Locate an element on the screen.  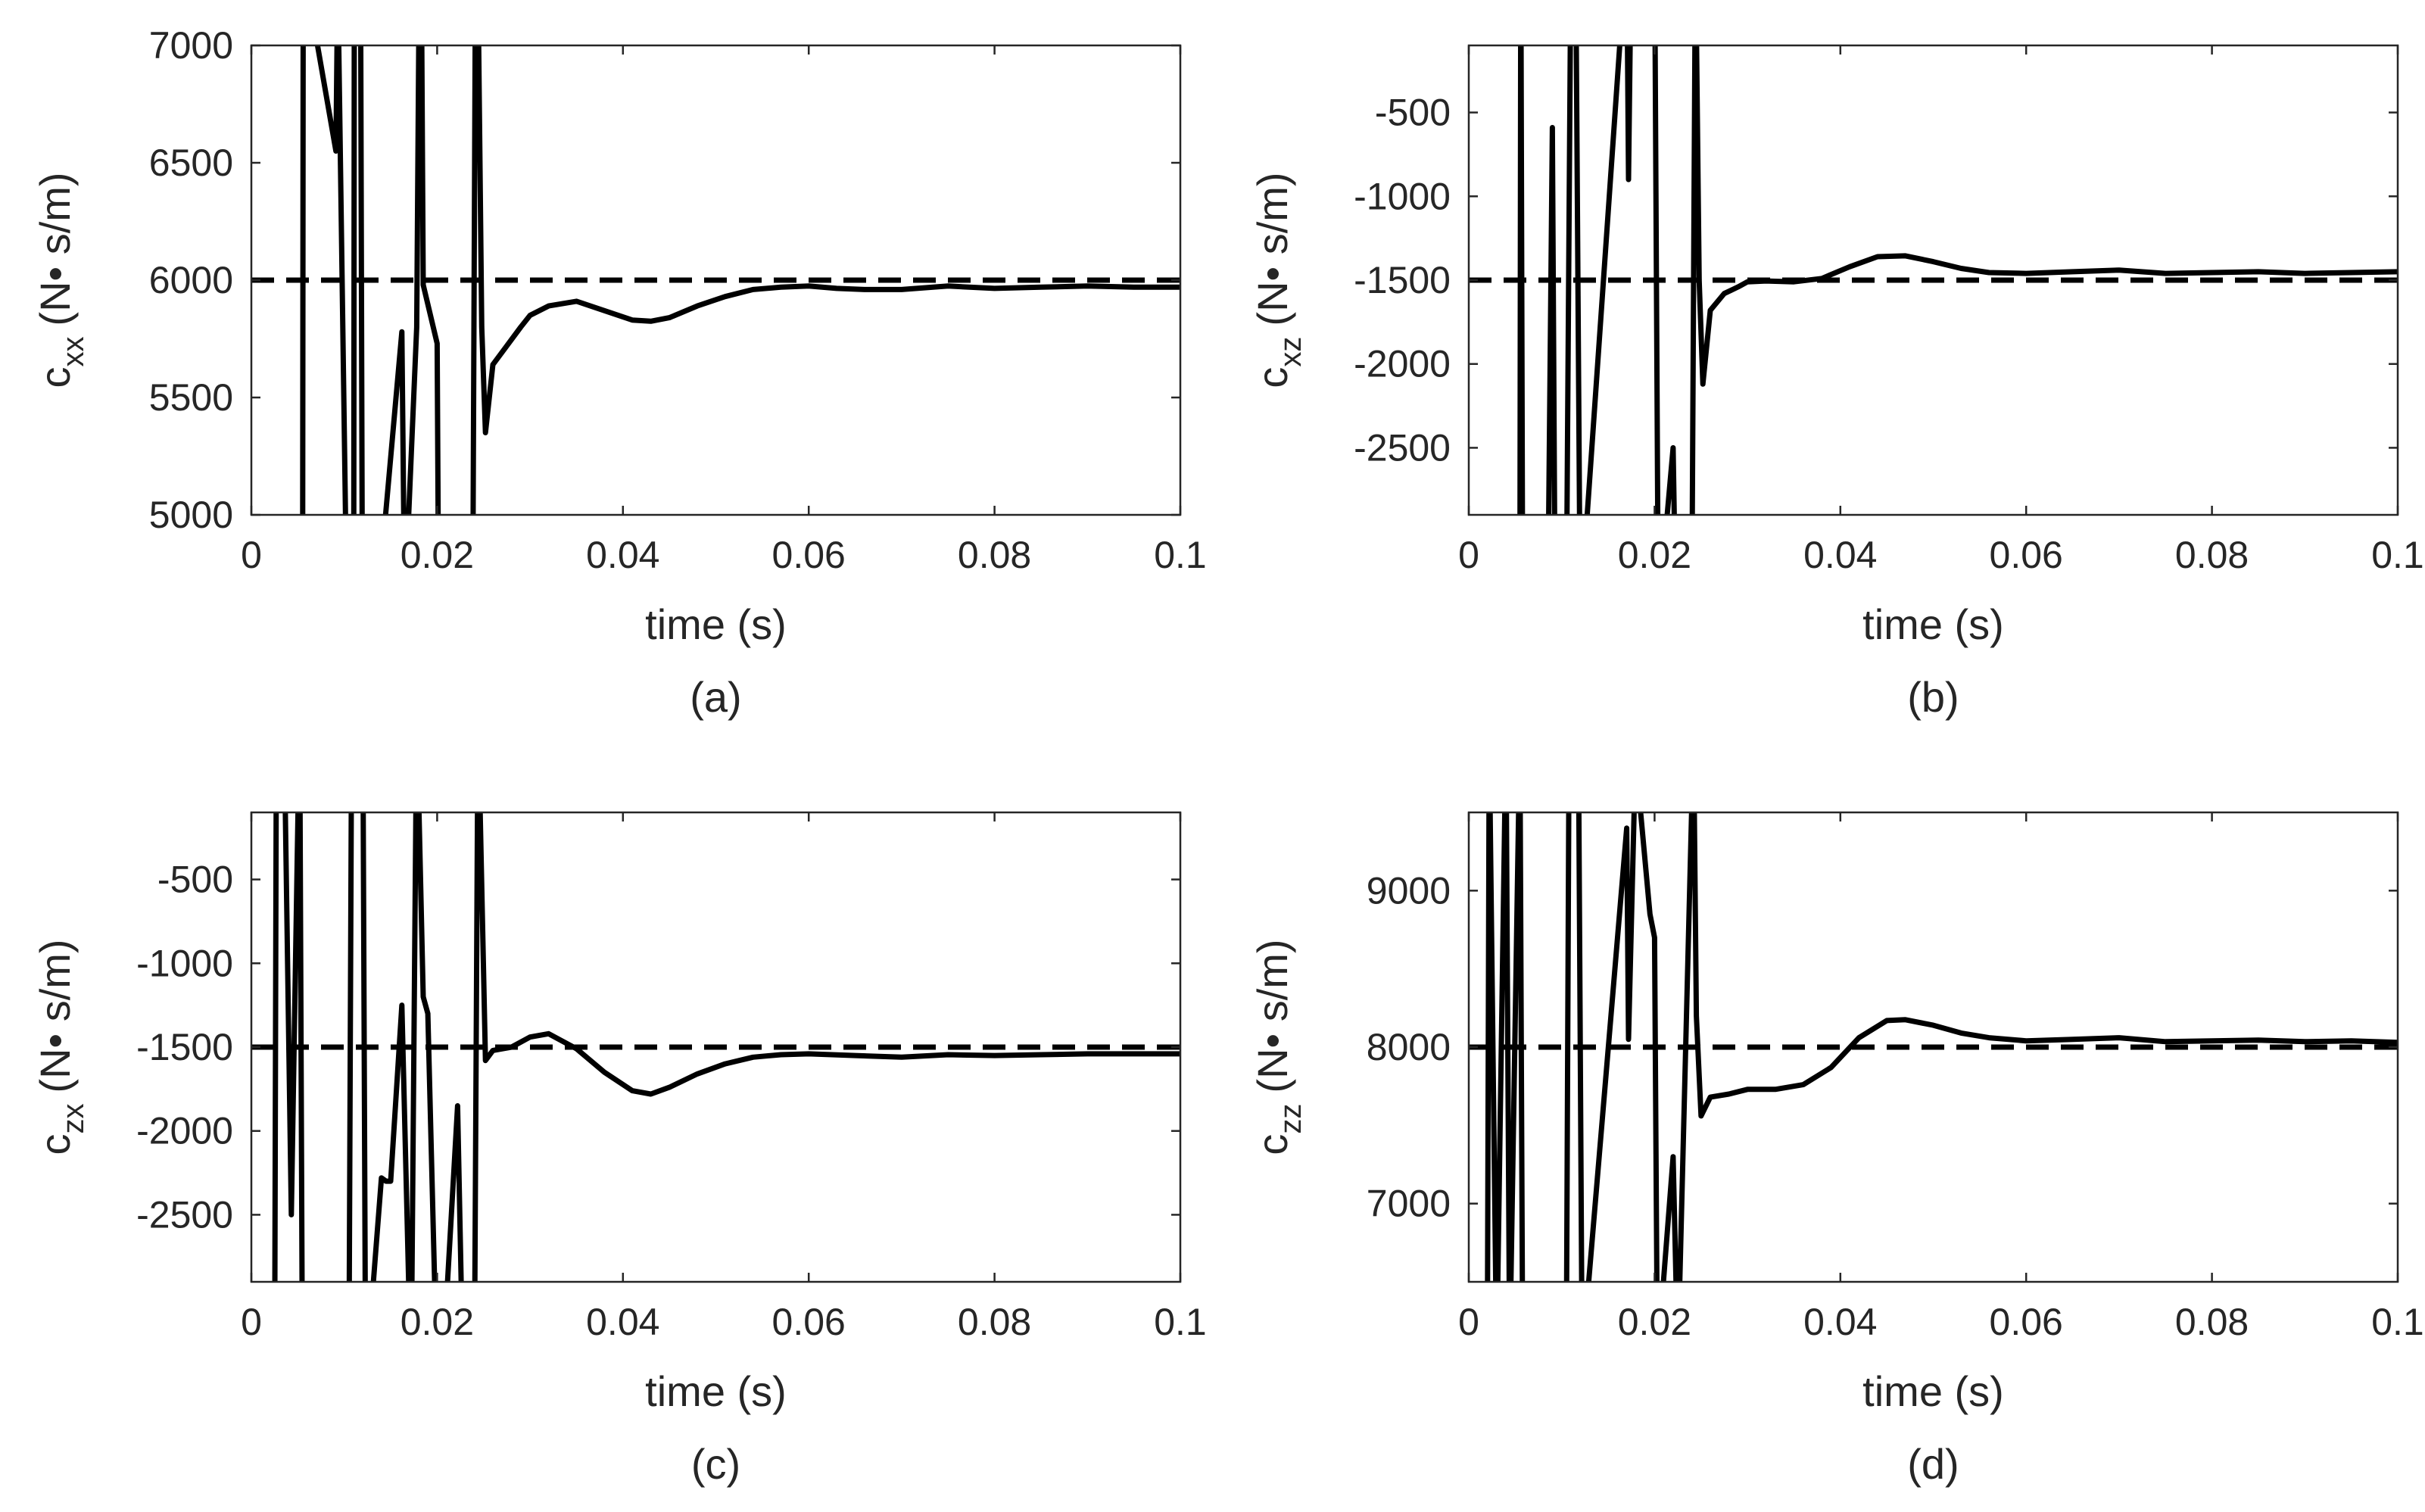
y-axis-subscript: xz is located at coordinates (1291, 352).